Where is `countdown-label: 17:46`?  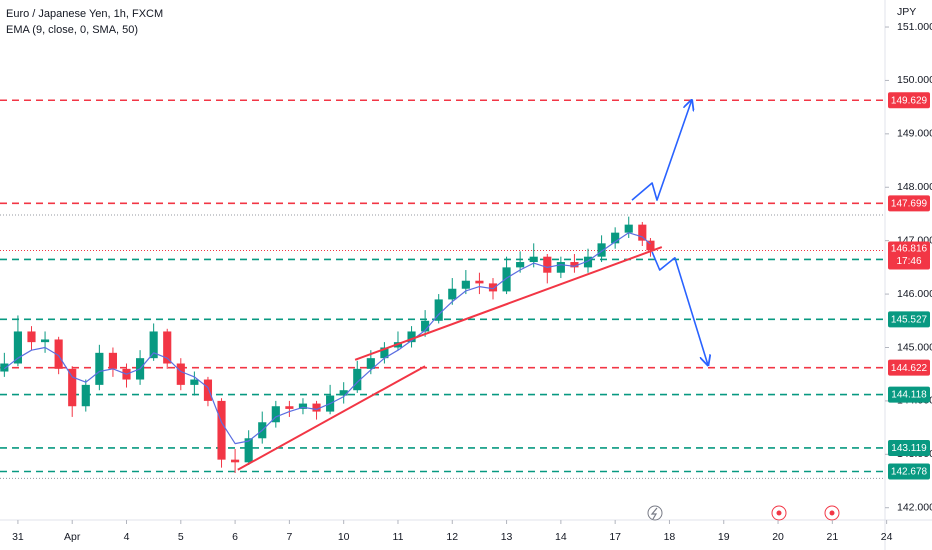
countdown-label: 17:46 is located at coordinates (908, 261).